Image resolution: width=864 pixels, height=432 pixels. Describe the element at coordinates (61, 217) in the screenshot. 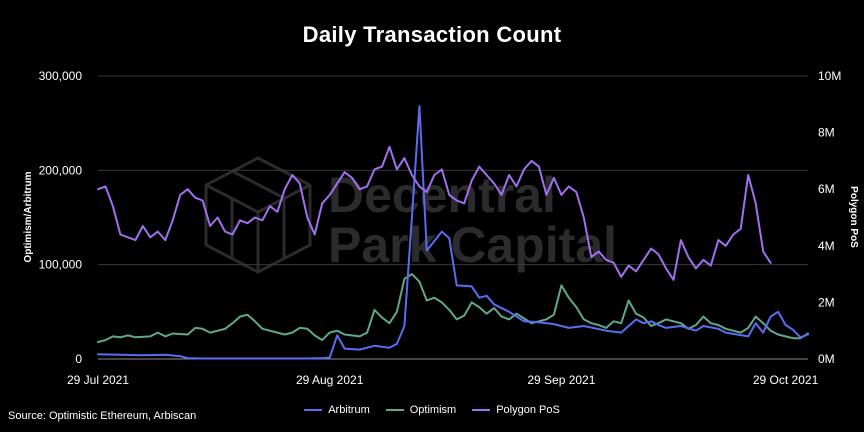

I see `left-axis-ticks: 0 100,000 200,000 300,000` at that location.